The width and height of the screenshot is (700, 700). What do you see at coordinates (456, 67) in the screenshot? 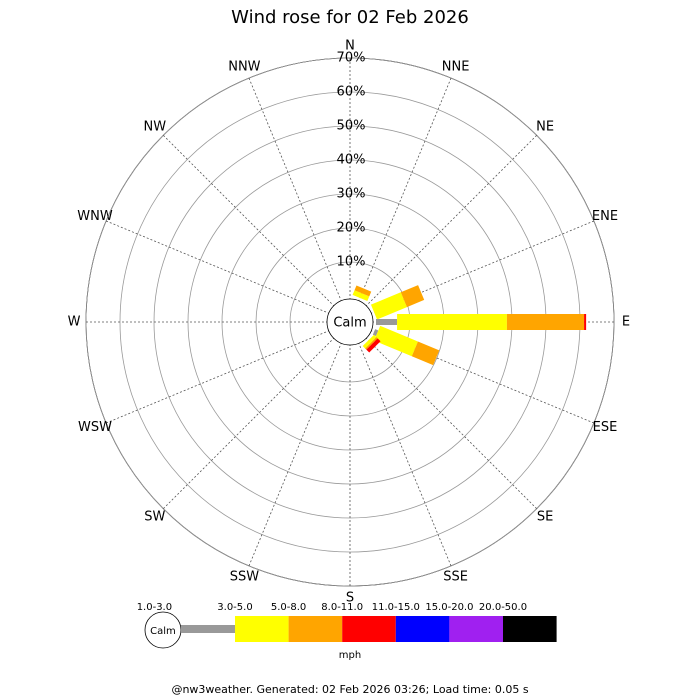
I see `direction-label: NNE` at bounding box center [456, 67].